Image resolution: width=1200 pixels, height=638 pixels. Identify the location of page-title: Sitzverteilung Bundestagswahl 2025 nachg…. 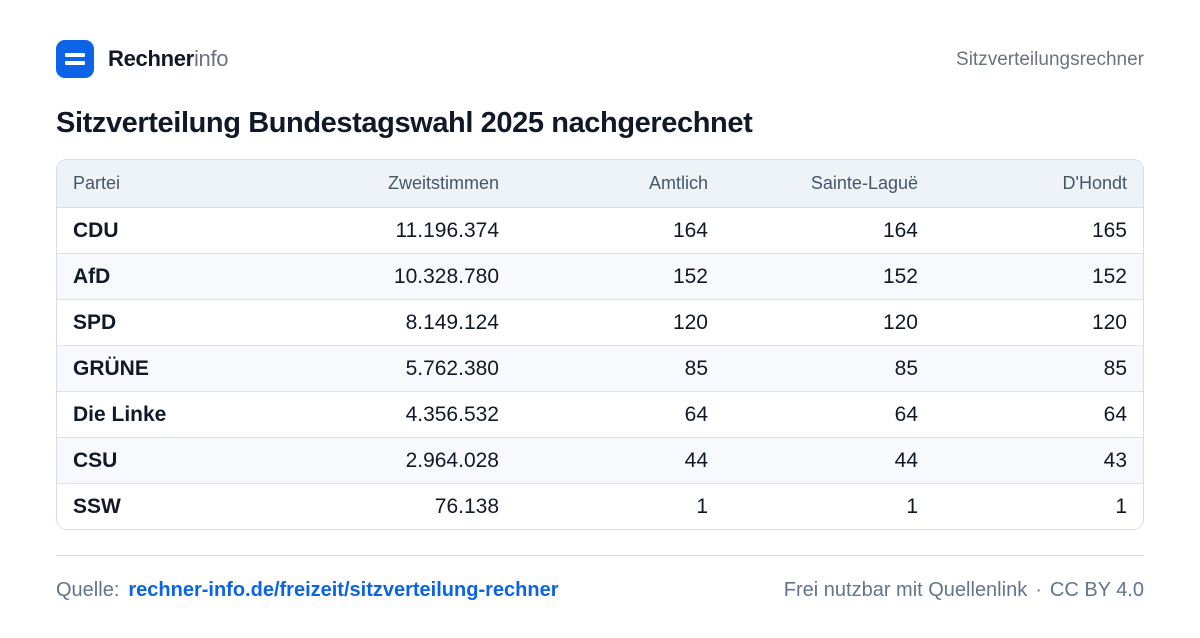
(404, 123).